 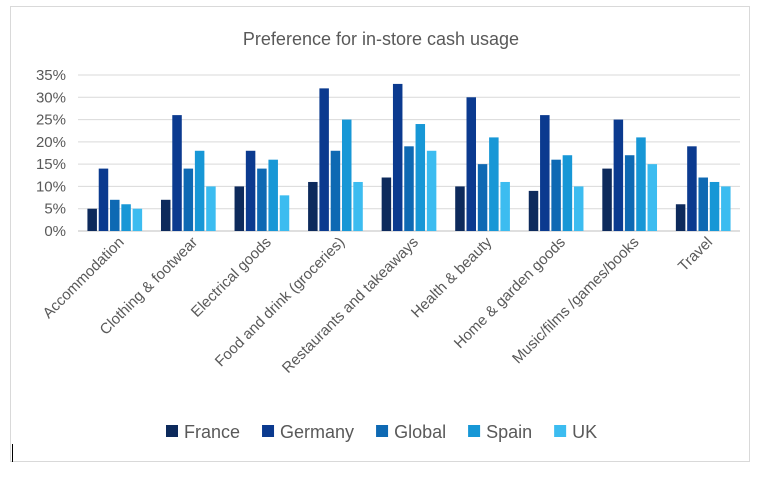 I want to click on legend-label-spain: Spain, so click(x=509, y=432).